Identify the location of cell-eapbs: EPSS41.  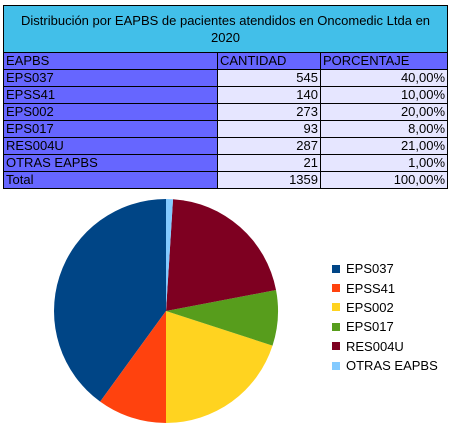
(110, 95).